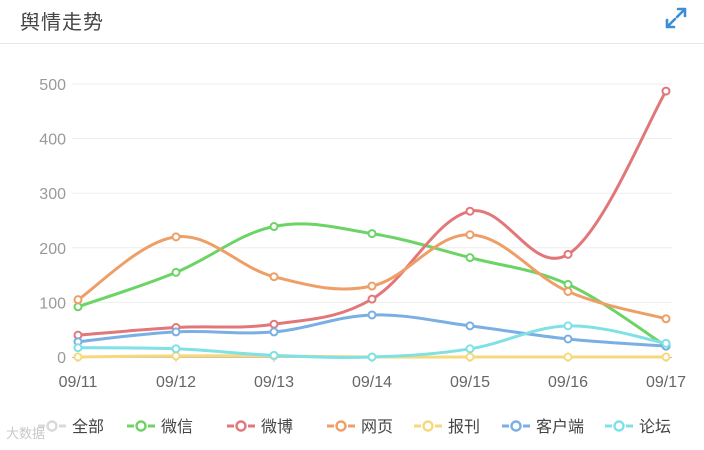 The width and height of the screenshot is (704, 450). What do you see at coordinates (372, 382) in the screenshot?
I see `x-tick-label: 09/14` at bounding box center [372, 382].